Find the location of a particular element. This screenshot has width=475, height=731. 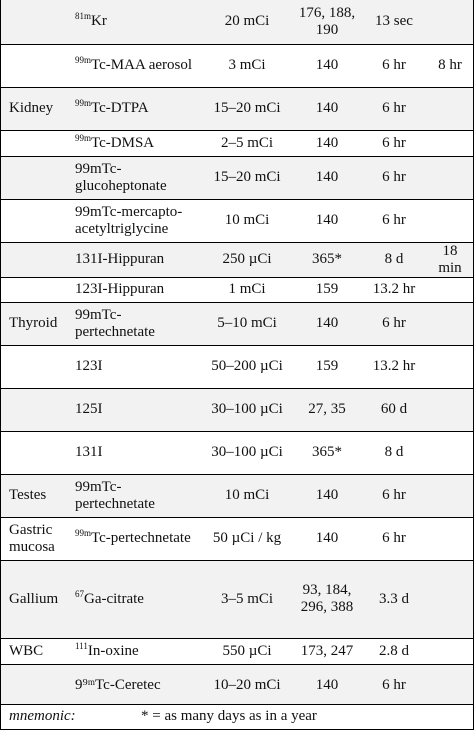

dose-cell: 550 µCi is located at coordinates (247, 651).